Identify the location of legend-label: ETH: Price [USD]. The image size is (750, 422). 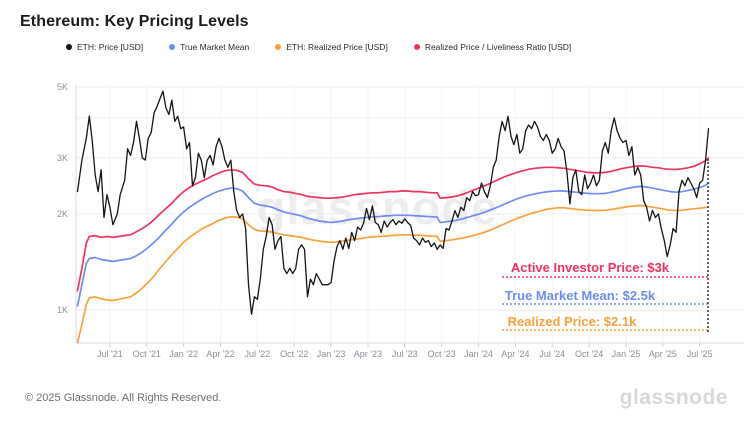
(110, 47).